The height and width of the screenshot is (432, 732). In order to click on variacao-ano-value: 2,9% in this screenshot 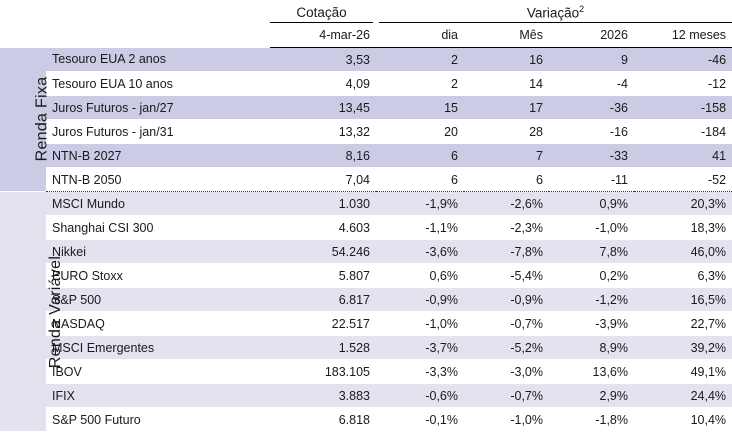, I will do `click(591, 395)`.